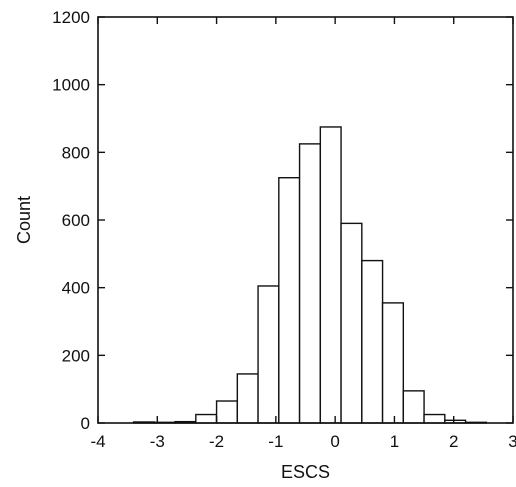 The height and width of the screenshot is (487, 516). What do you see at coordinates (97, 441) in the screenshot?
I see `x-tick-label-0: -4` at bounding box center [97, 441].